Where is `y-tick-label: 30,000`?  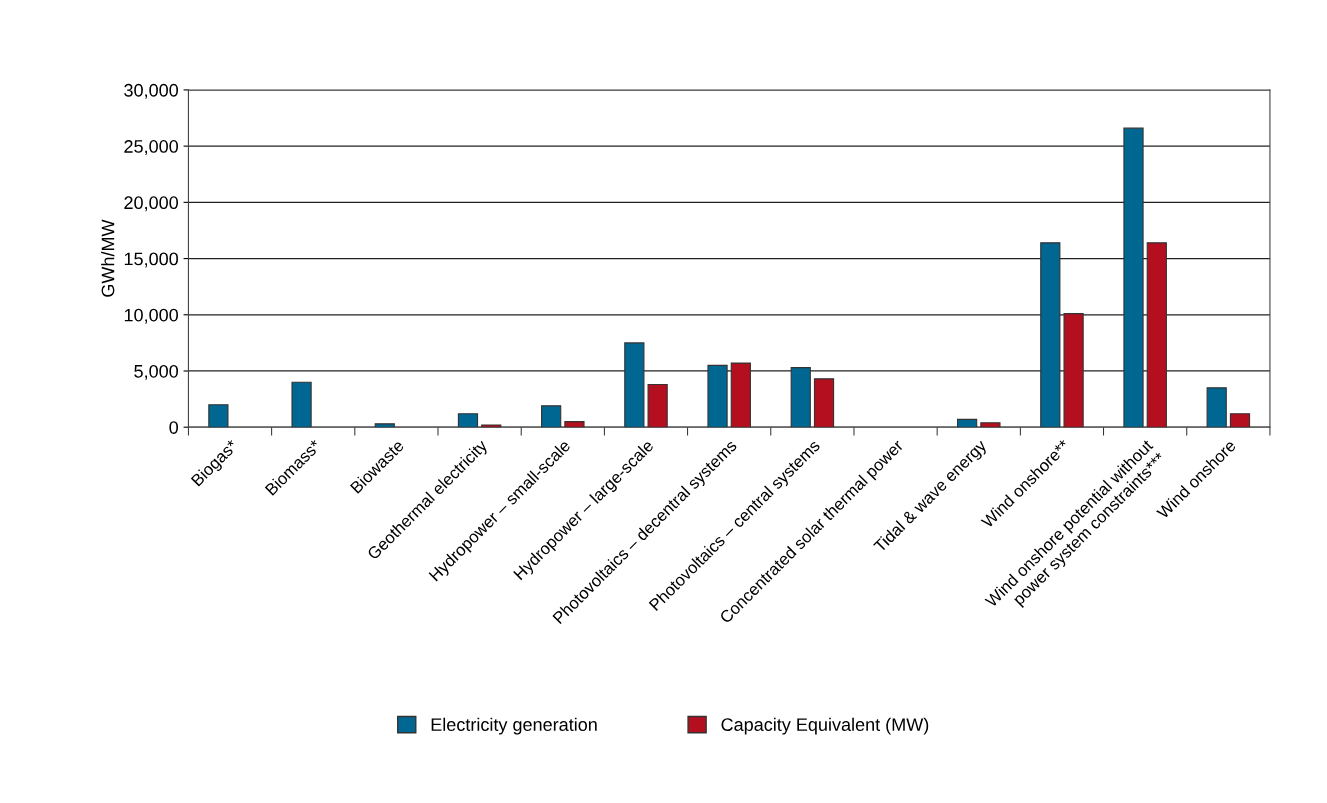
y-tick-label: 30,000 is located at coordinates (151, 91).